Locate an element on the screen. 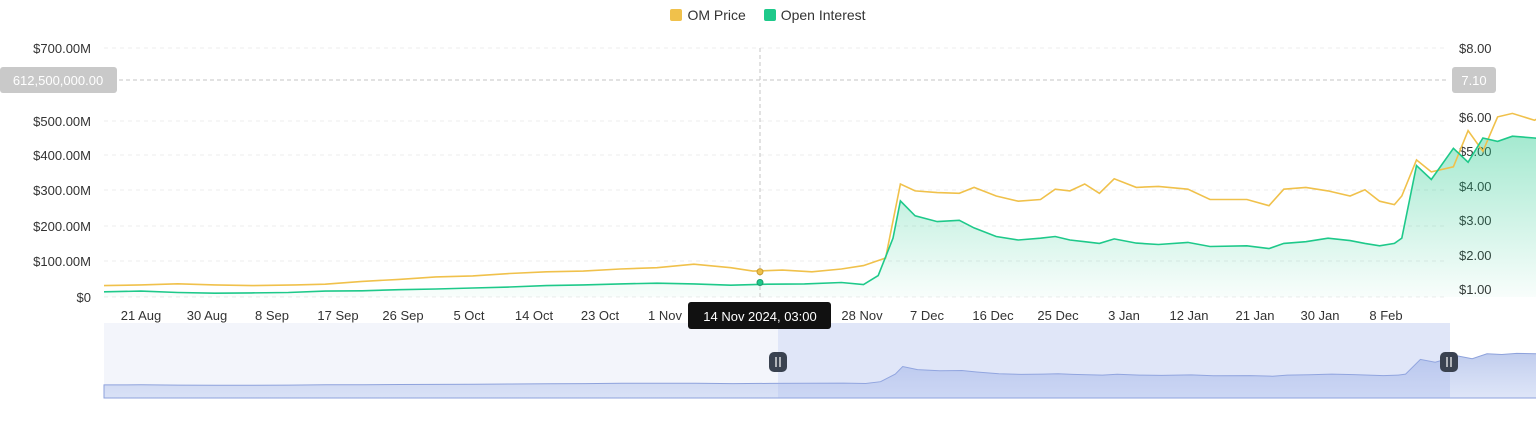 The height and width of the screenshot is (435, 1536). x-tick-label: 7 Dec is located at coordinates (927, 315).